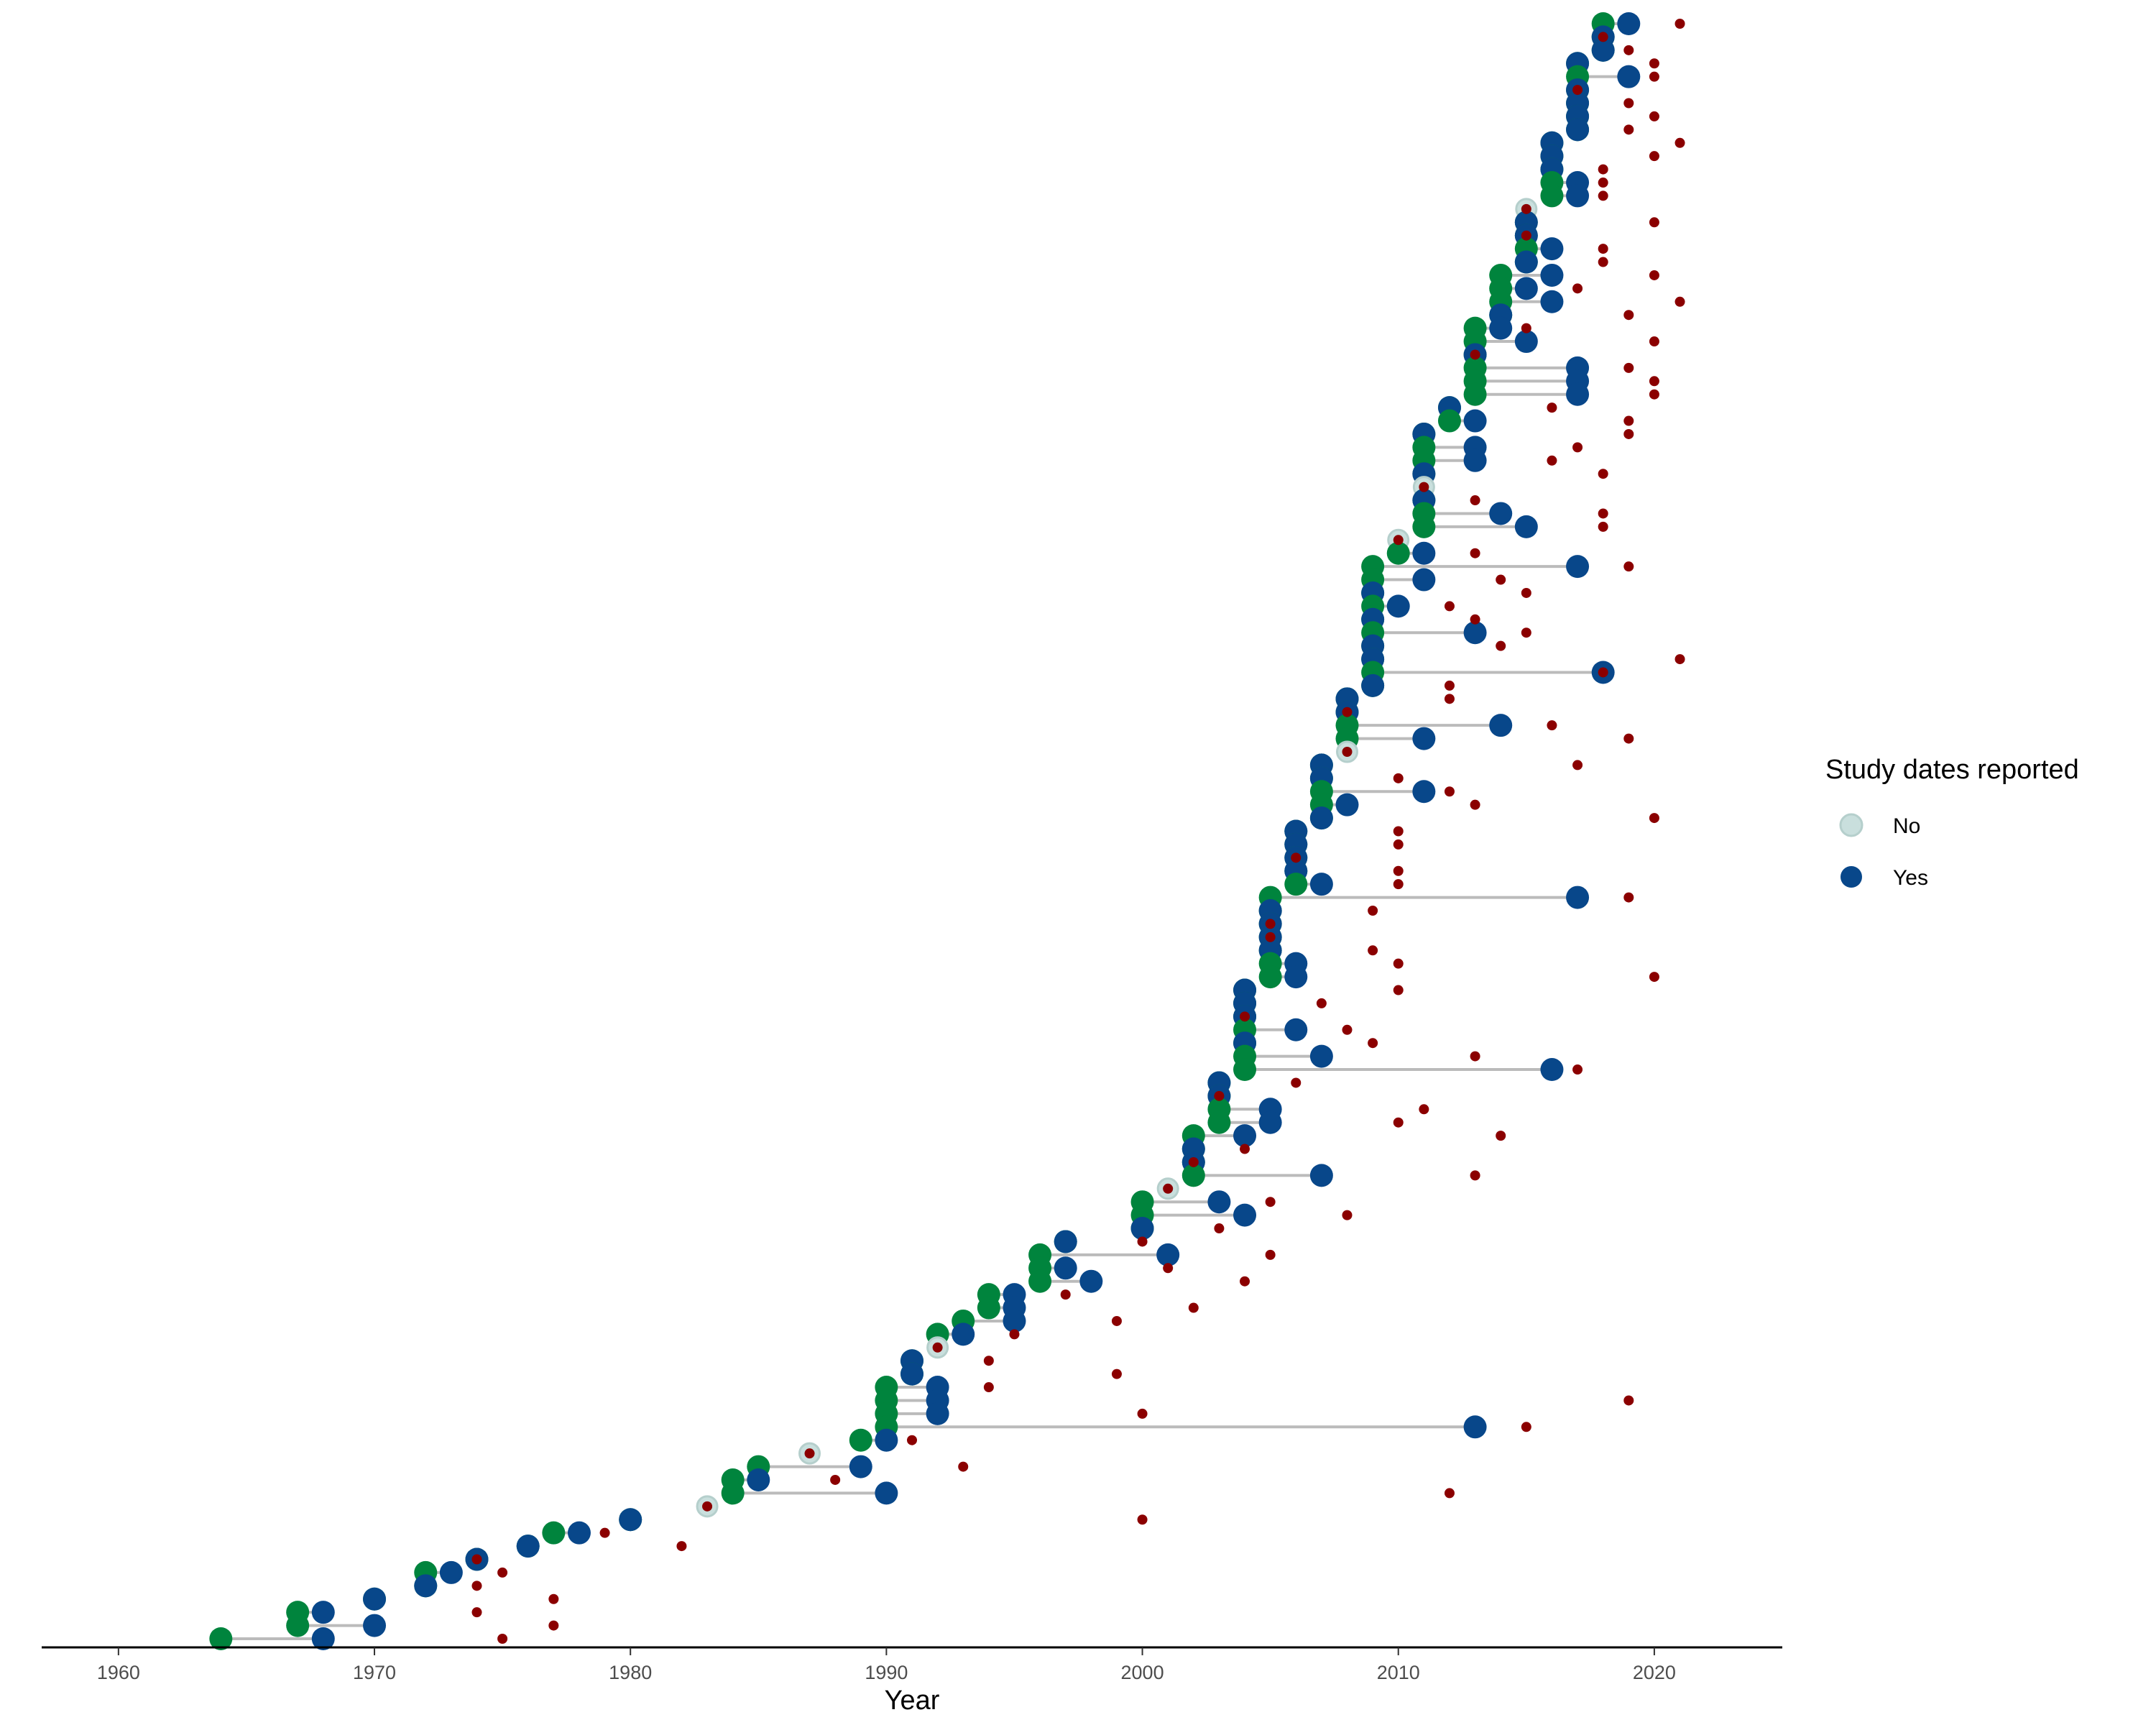 The height and width of the screenshot is (1725, 2156). I want to click on x-axis-title: Year, so click(912, 1700).